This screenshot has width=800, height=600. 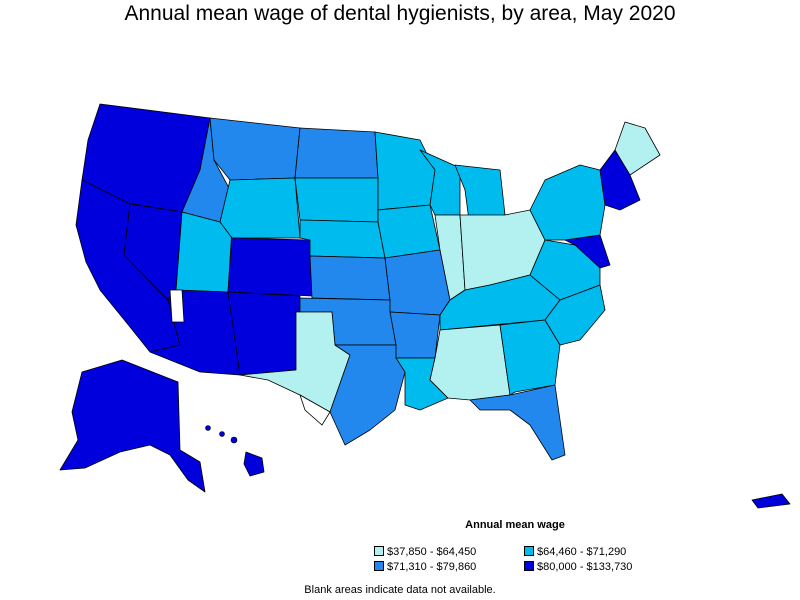 I want to click on region-wyoming, so click(x=260, y=208).